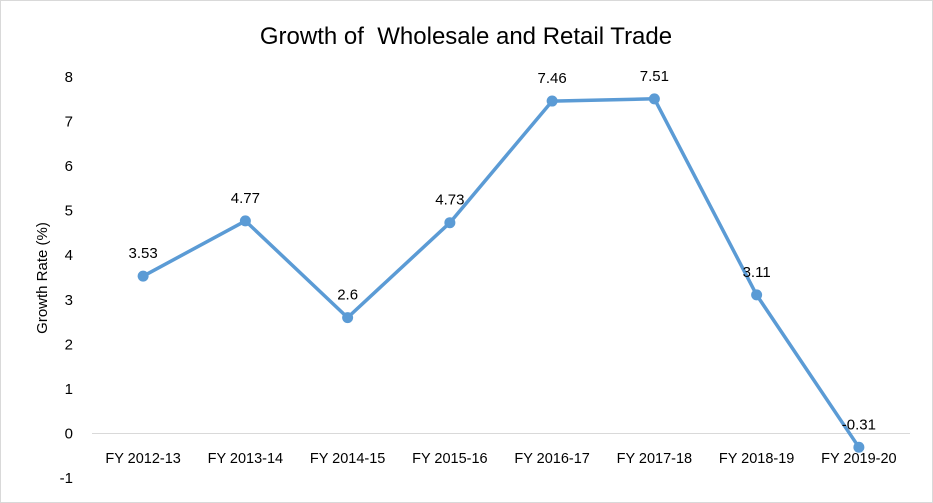 The width and height of the screenshot is (933, 503). Describe the element at coordinates (69, 300) in the screenshot. I see `y-tick-label: 3` at that location.